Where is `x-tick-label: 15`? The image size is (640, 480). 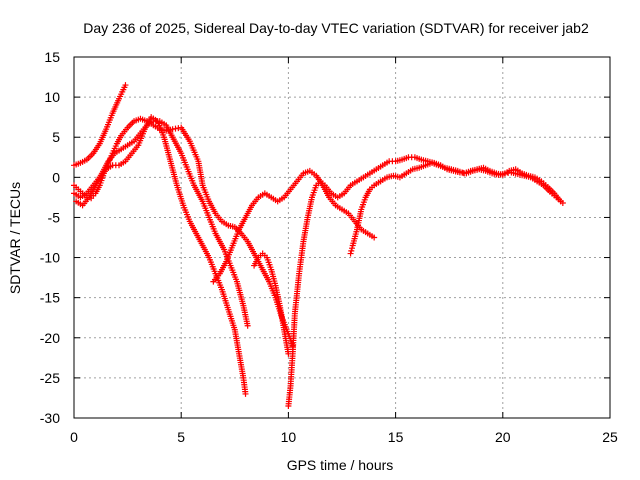
x-tick-label: 15 is located at coordinates (396, 437).